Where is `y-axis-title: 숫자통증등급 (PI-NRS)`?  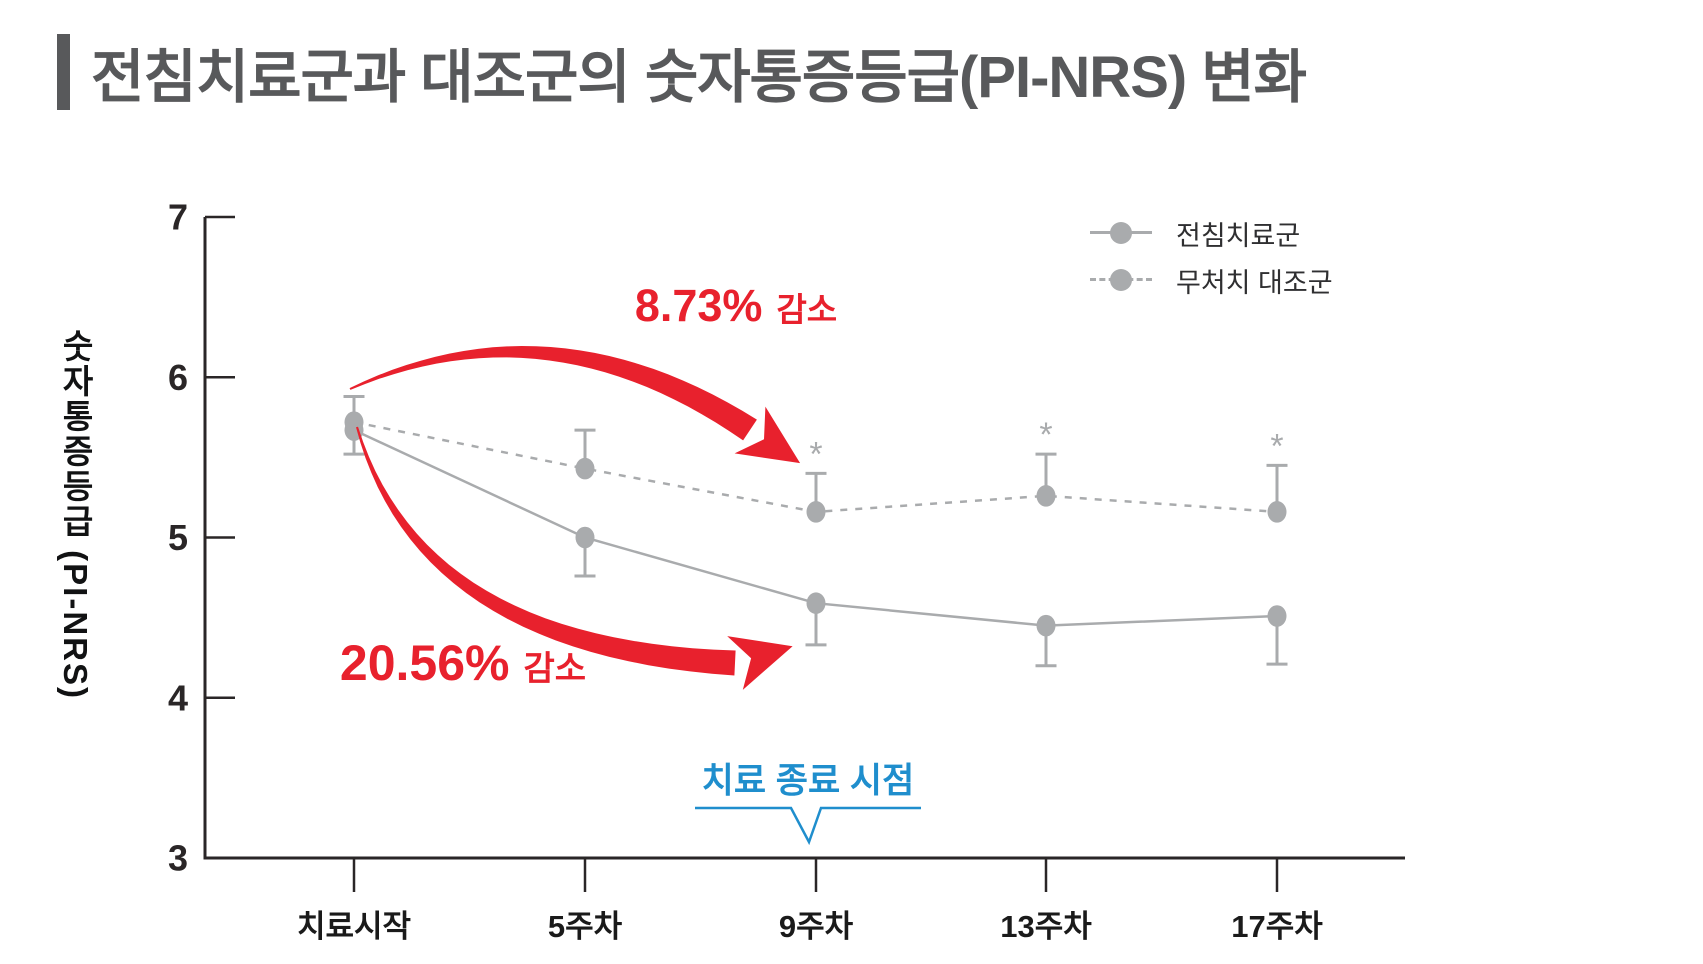
y-axis-title: 숫자통증등급 (PI-NRS) is located at coordinates (75, 514).